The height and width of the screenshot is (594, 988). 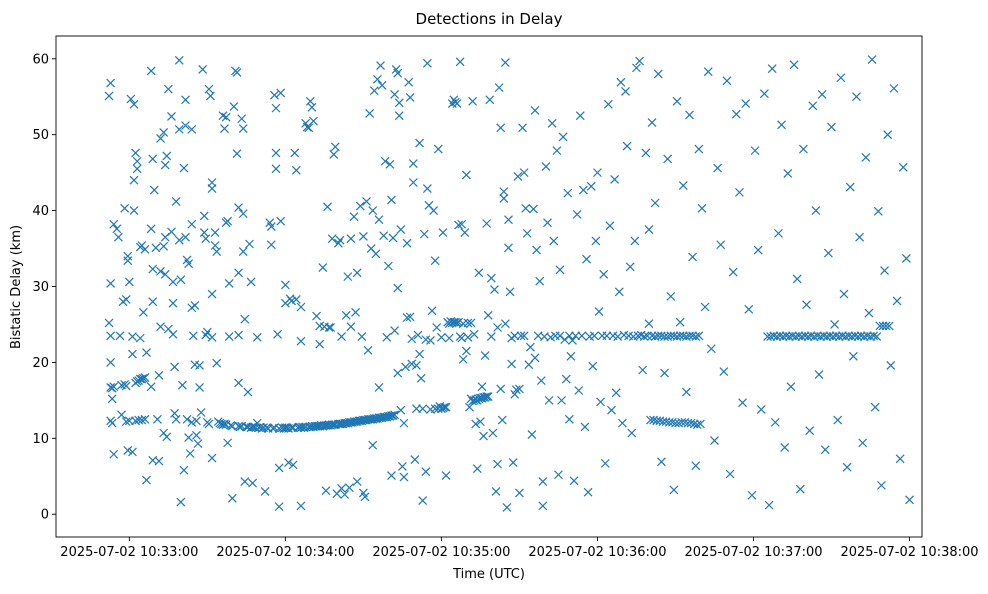 I want to click on y-tick-label: 30, so click(x=40, y=287).